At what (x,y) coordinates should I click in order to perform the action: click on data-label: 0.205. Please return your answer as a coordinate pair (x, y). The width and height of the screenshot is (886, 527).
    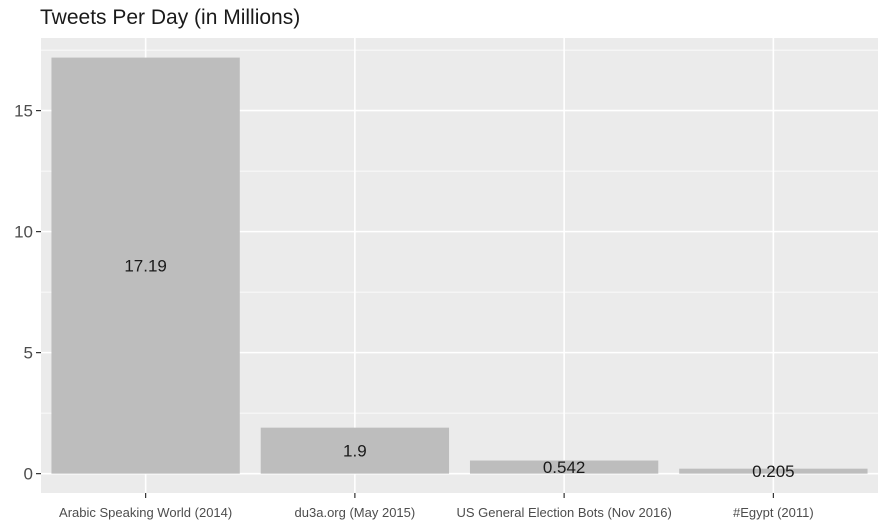
    Looking at the image, I should click on (773, 471).